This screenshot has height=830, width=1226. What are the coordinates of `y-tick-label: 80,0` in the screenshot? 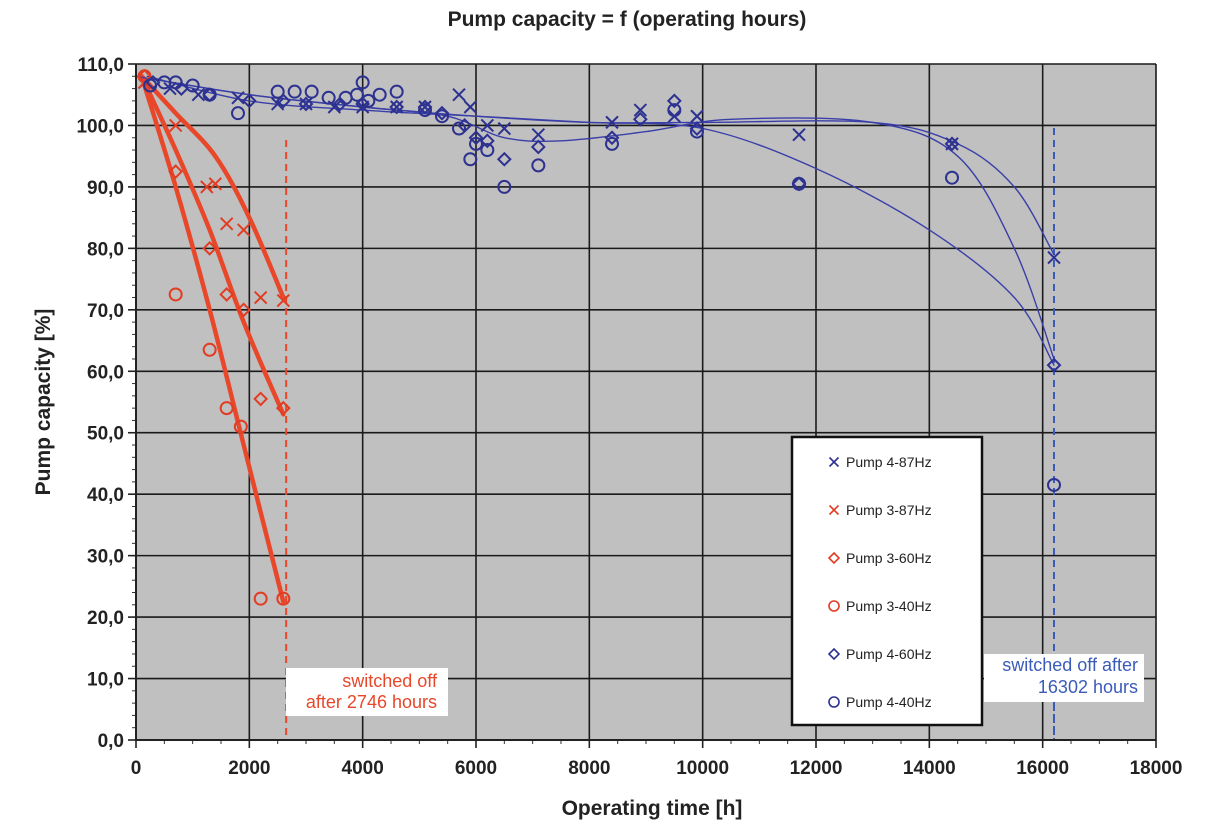 It's located at (105, 249).